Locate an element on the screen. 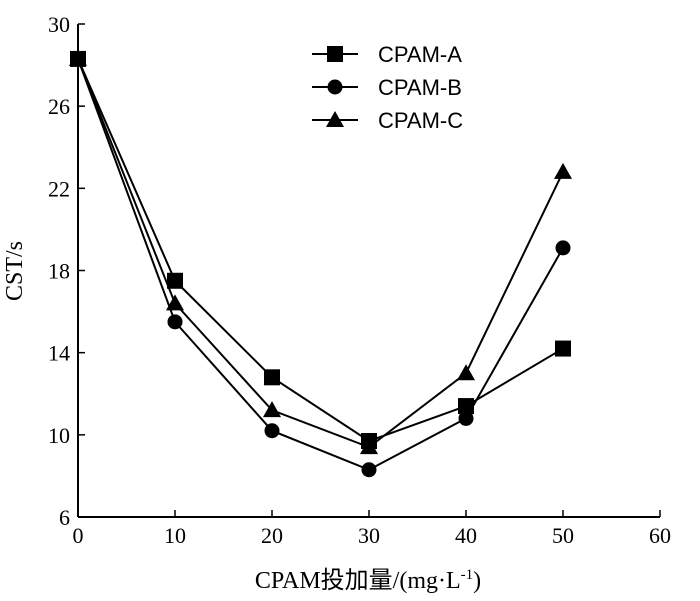 This screenshot has height=601, width=700. x-axis-label: CPAM投加量/(mg·L-1) is located at coordinates (368, 580).